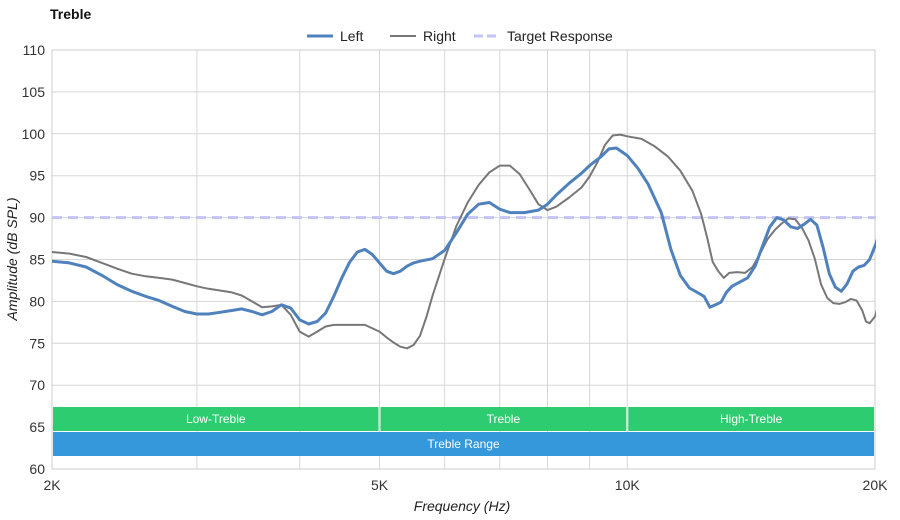  Describe the element at coordinates (37, 427) in the screenshot. I see `y-tick-label: 65` at that location.